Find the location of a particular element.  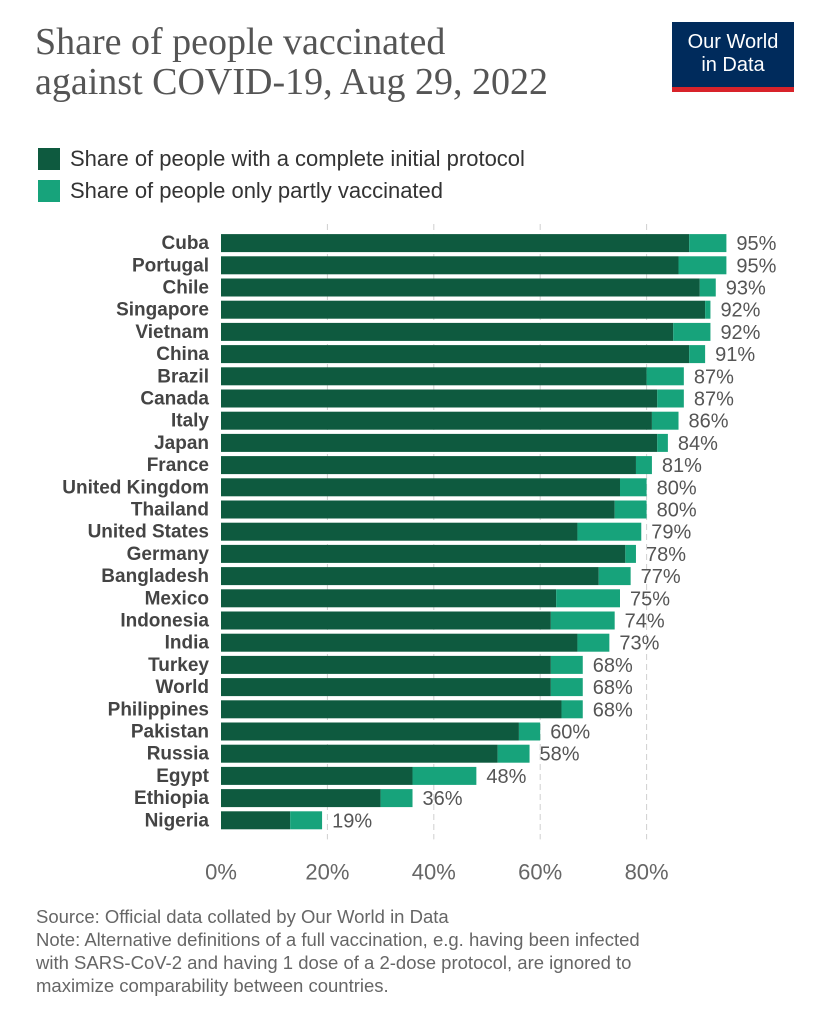

bar-japan-partial is located at coordinates (662, 442).